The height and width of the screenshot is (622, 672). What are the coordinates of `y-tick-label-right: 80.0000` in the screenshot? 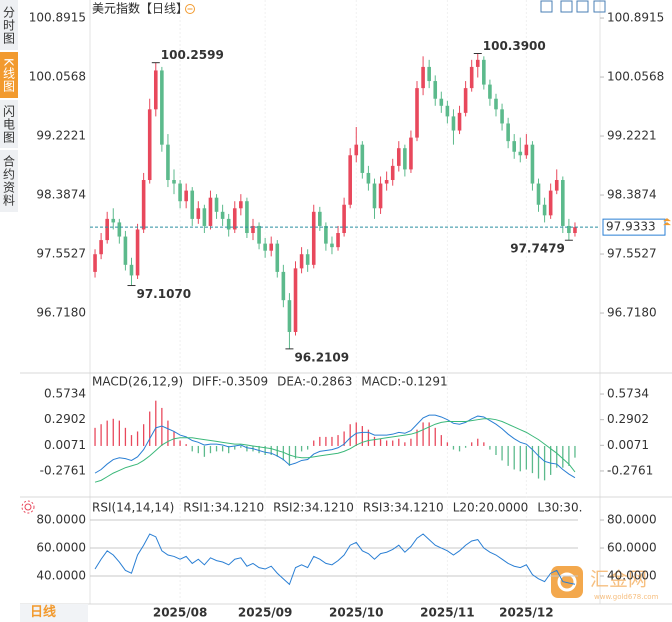 It's located at (632, 520).